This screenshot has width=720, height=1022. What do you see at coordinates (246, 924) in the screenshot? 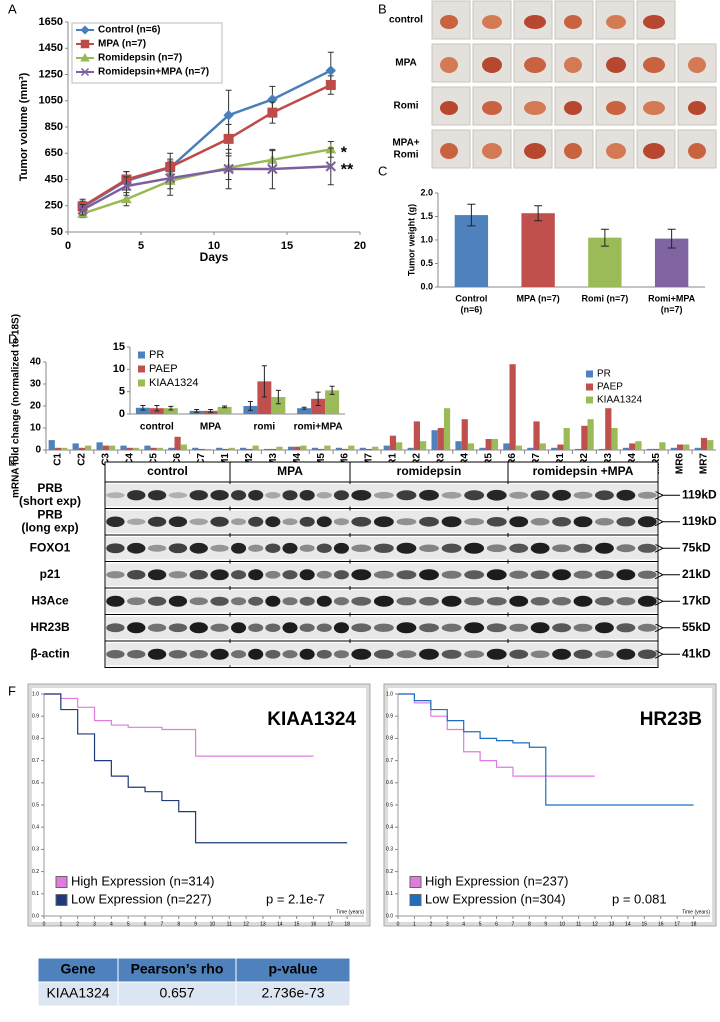
I see `x-tick-label: 12` at bounding box center [246, 924].